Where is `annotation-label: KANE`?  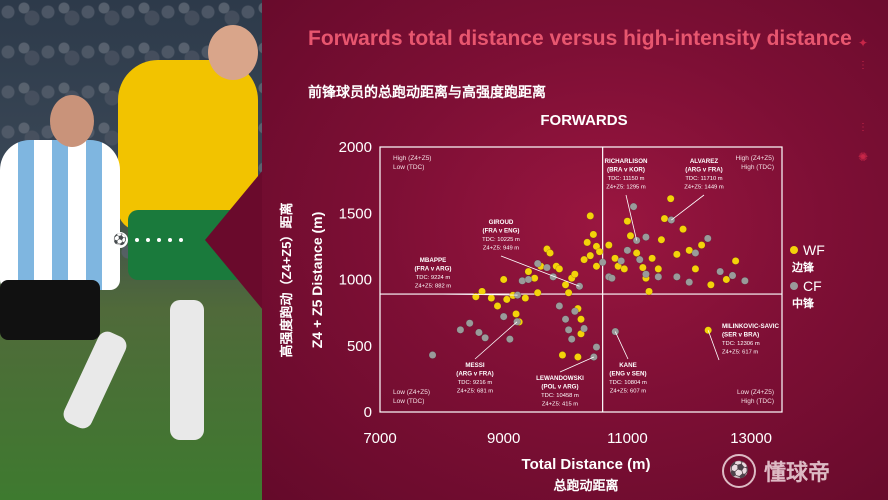 annotation-label: KANE is located at coordinates (628, 365).